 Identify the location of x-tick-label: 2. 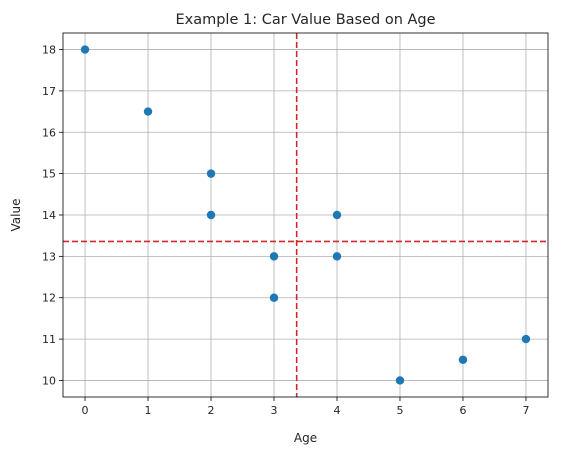
(211, 410).